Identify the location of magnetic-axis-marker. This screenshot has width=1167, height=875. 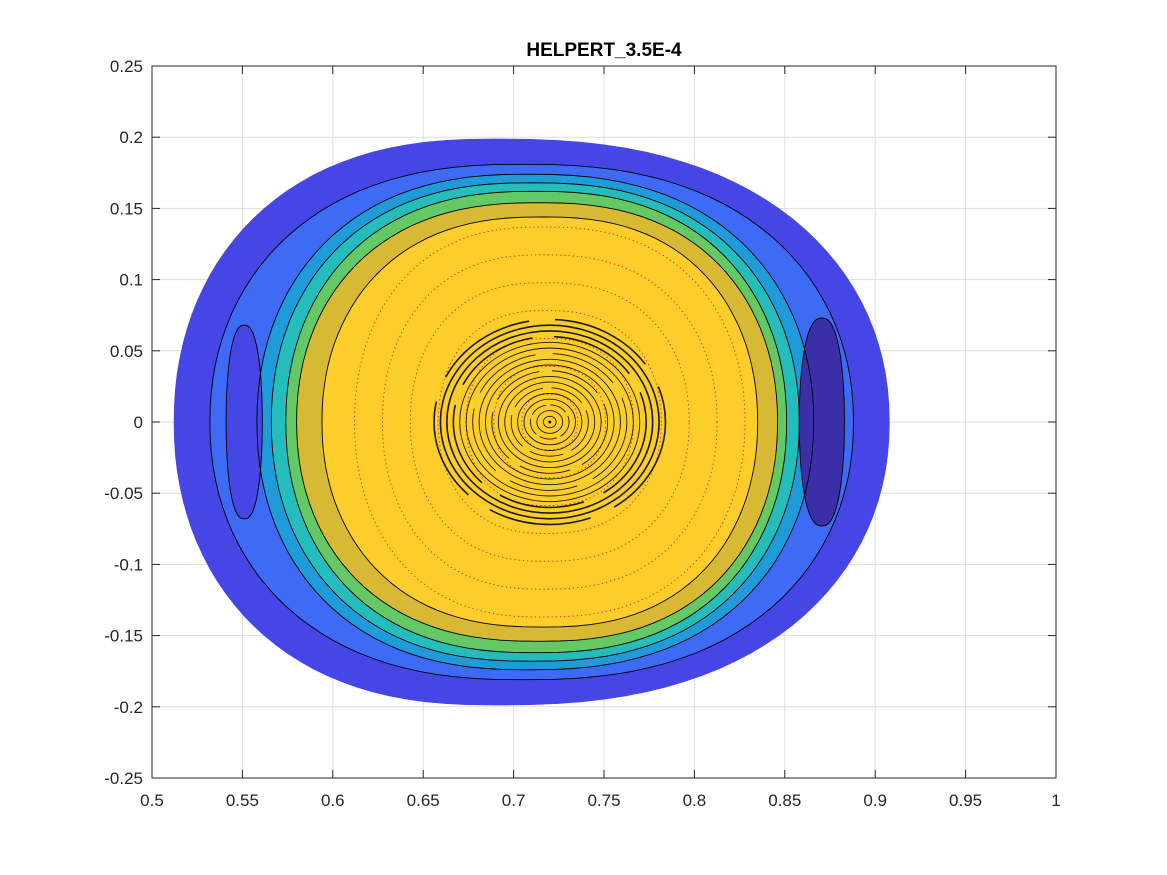
(550, 422).